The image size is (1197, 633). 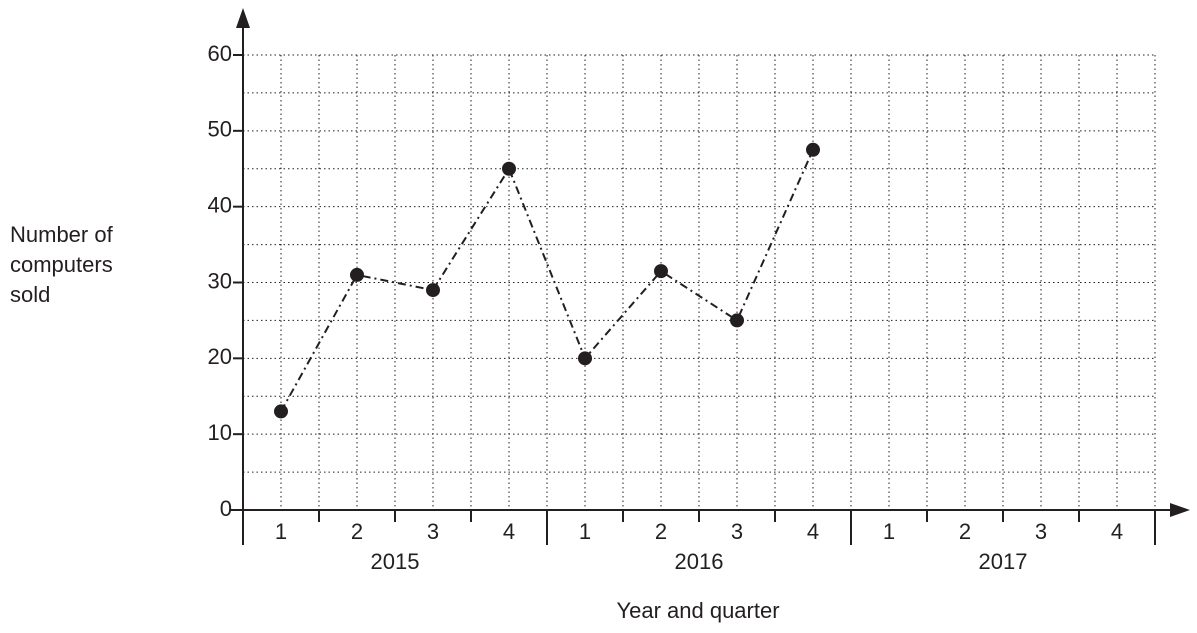 What do you see at coordinates (220, 280) in the screenshot?
I see `y-tick-label: 30` at bounding box center [220, 280].